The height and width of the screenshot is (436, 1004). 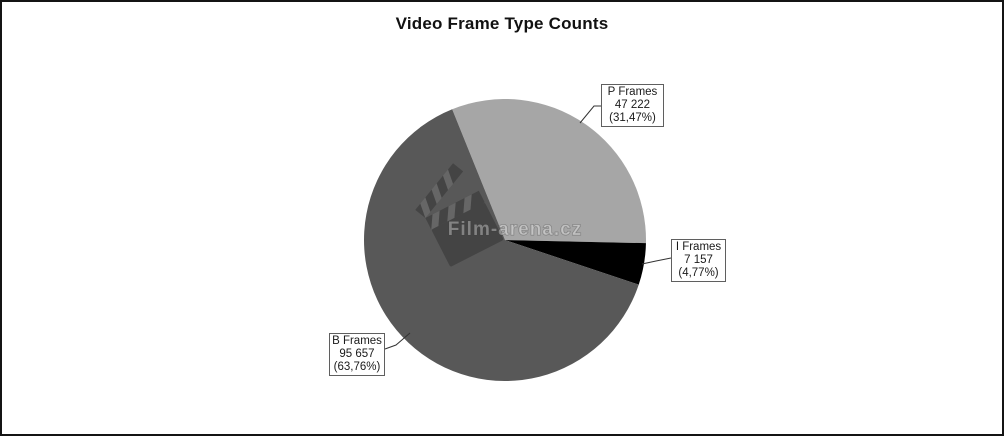 I want to click on p-frames-connector-line, so click(x=590, y=114).